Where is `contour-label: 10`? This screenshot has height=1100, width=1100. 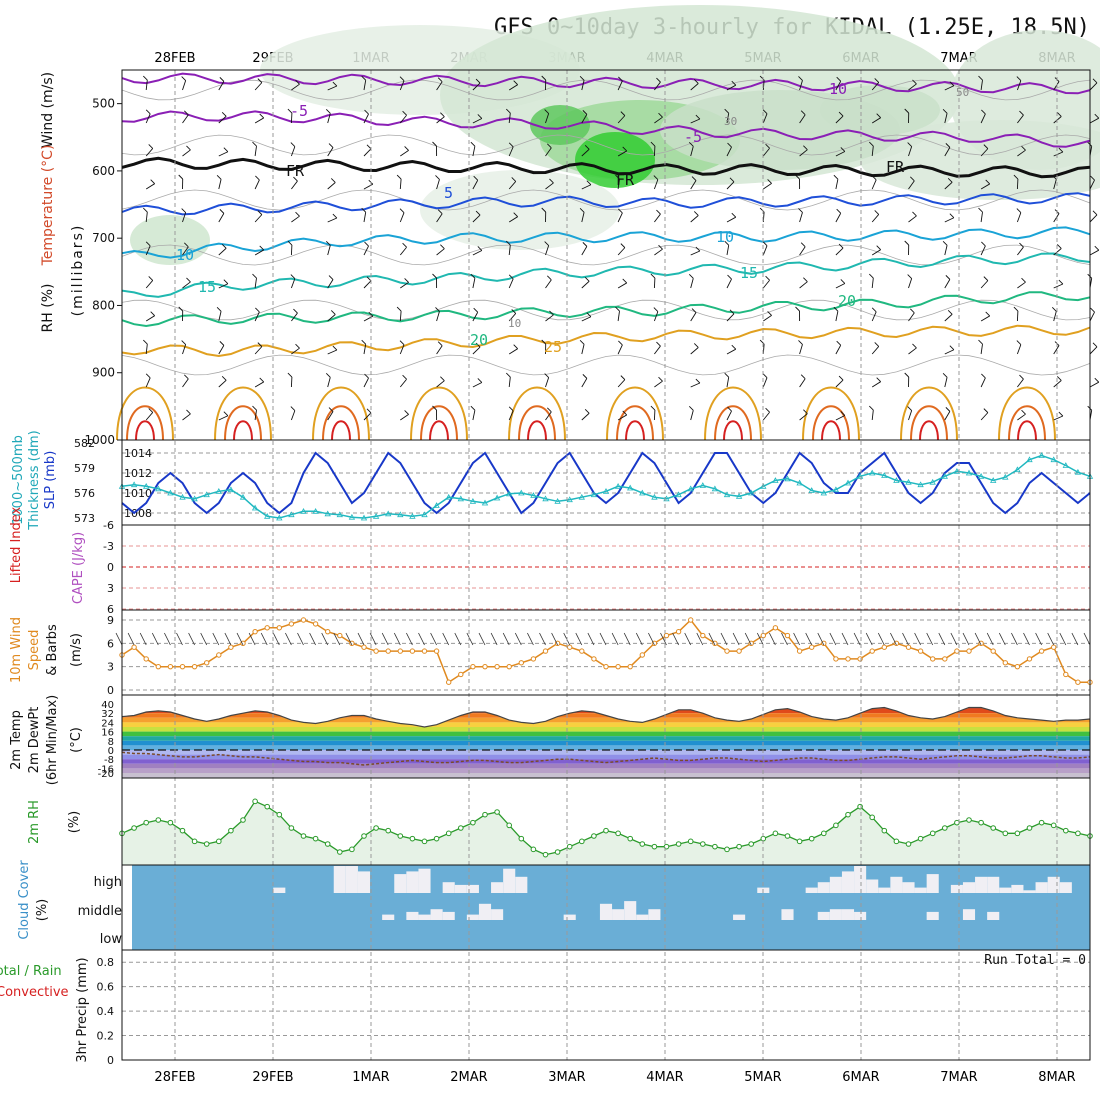 contour-label: 10 is located at coordinates (514, 323).